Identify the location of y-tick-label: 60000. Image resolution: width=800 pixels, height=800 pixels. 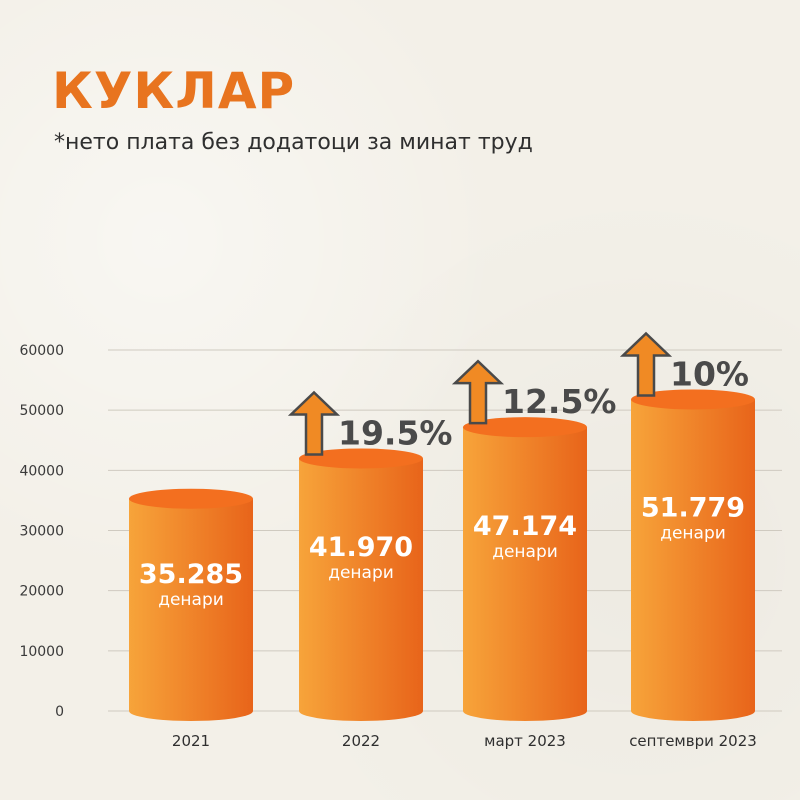
(41, 351).